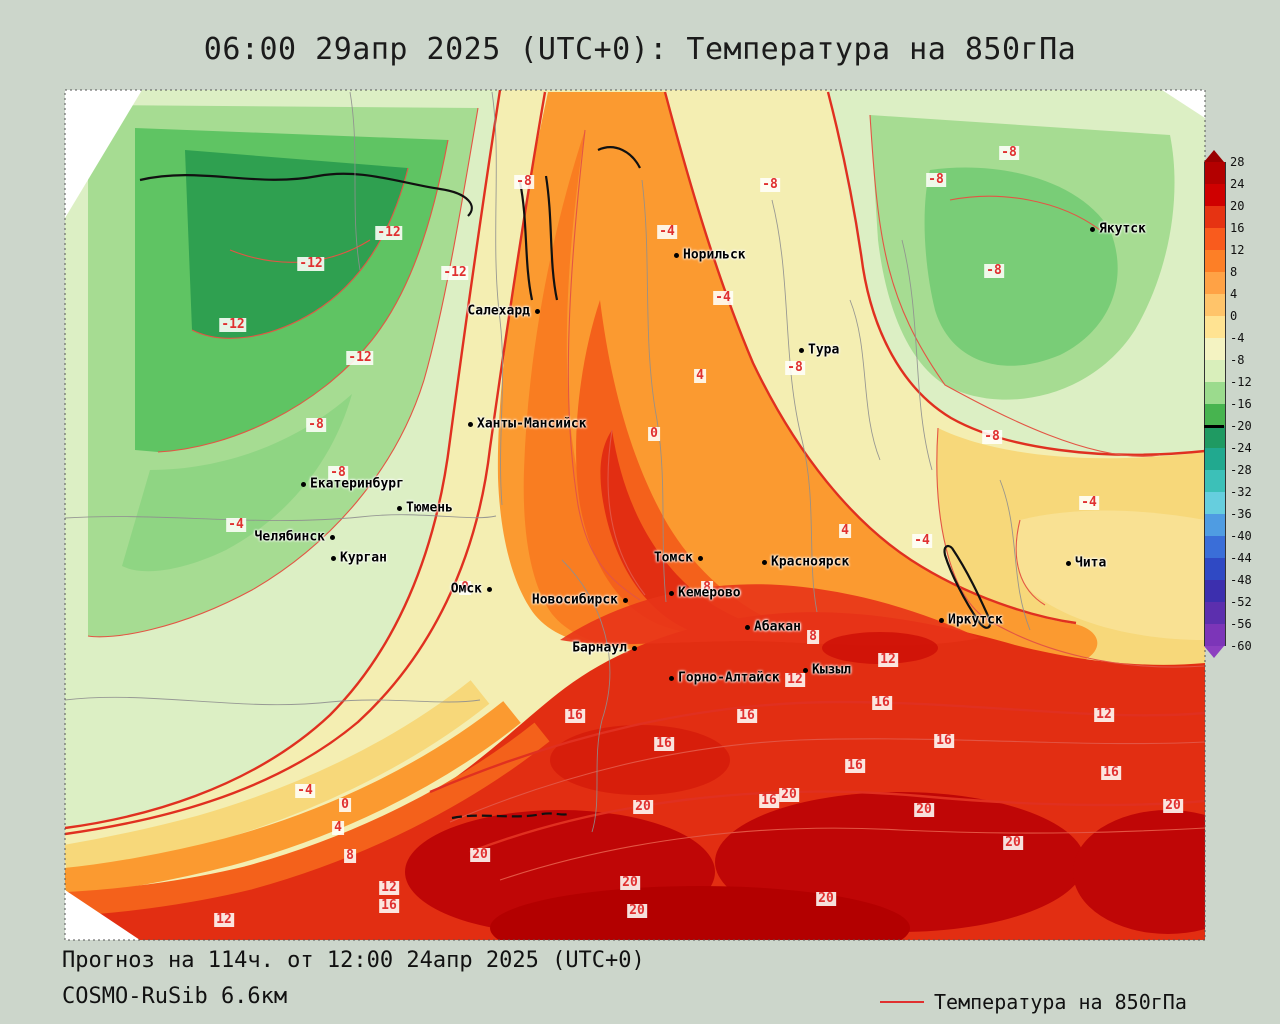 The width and height of the screenshot is (1280, 1024). What do you see at coordinates (1241, 602) in the screenshot?
I see `colorbar-tick: -52` at bounding box center [1241, 602].